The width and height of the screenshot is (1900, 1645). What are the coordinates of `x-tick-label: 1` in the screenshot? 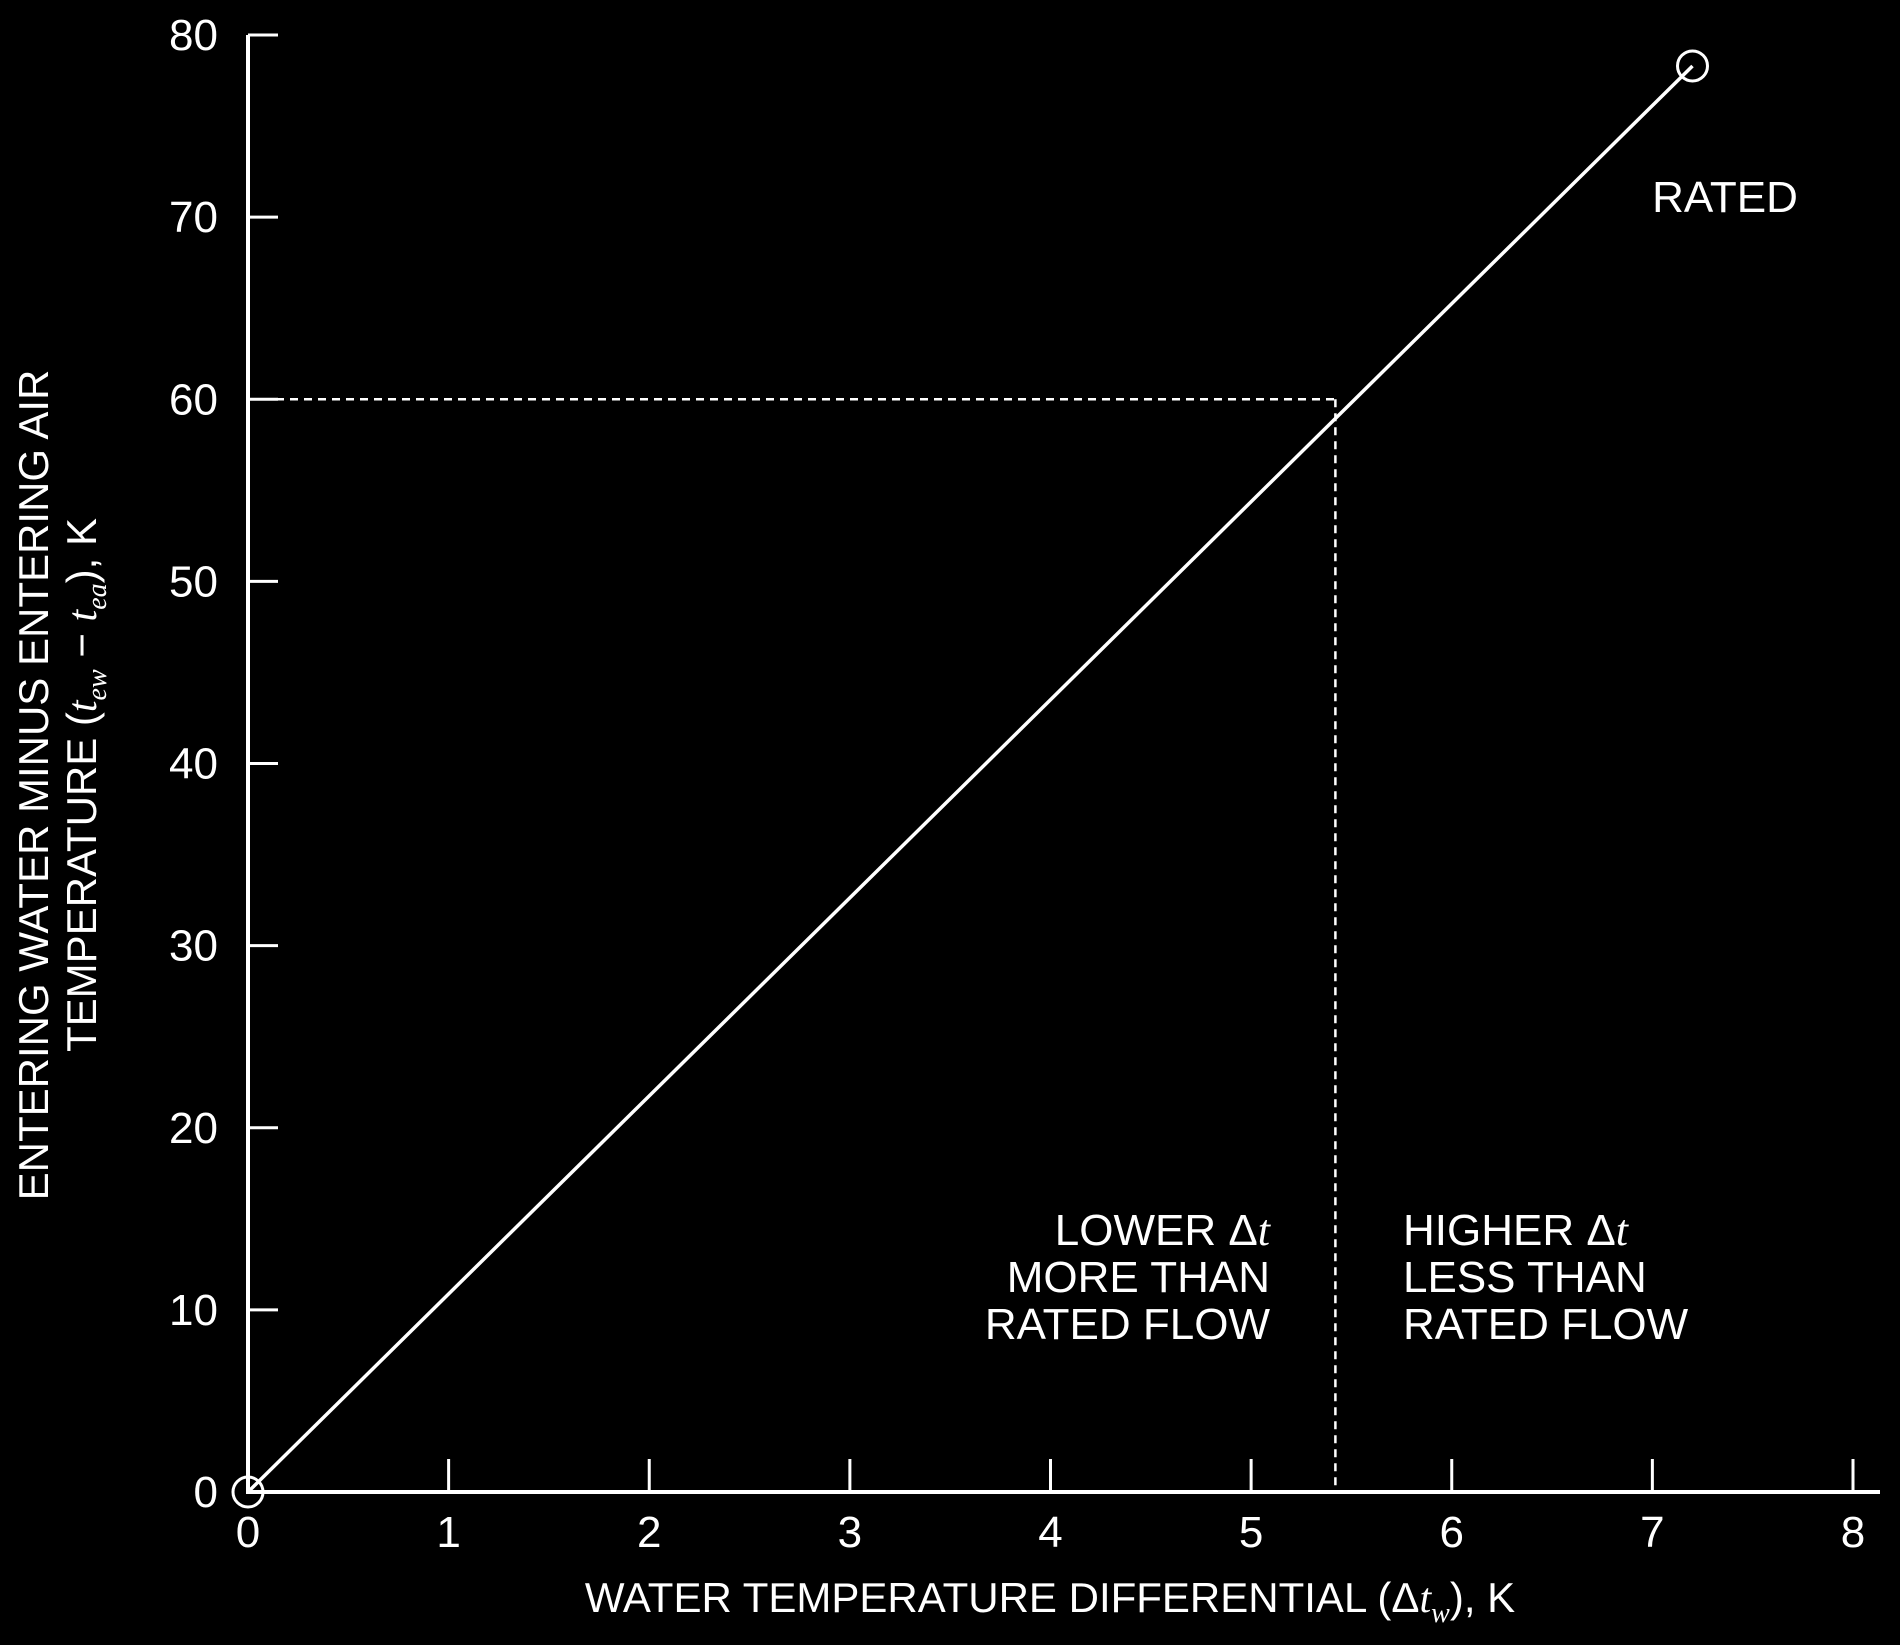 It's located at (448, 1532).